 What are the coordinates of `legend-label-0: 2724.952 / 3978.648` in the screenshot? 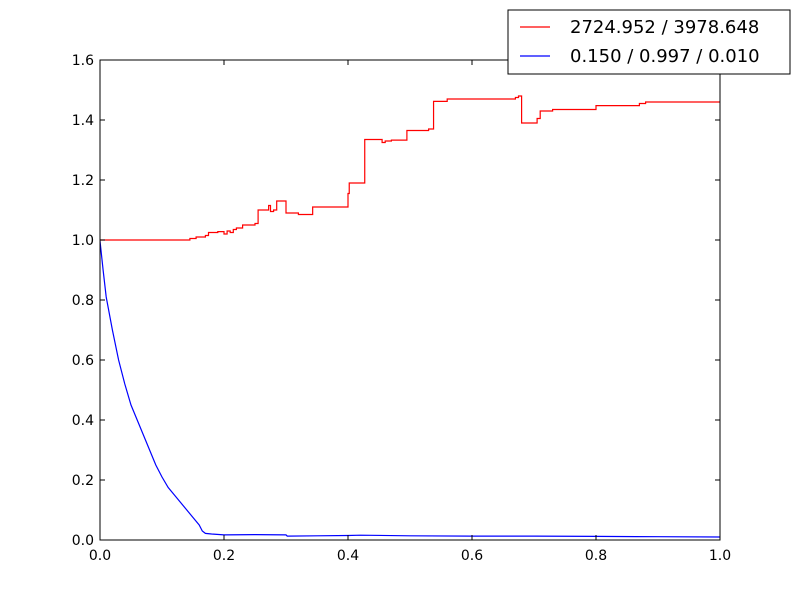 It's located at (664, 27).